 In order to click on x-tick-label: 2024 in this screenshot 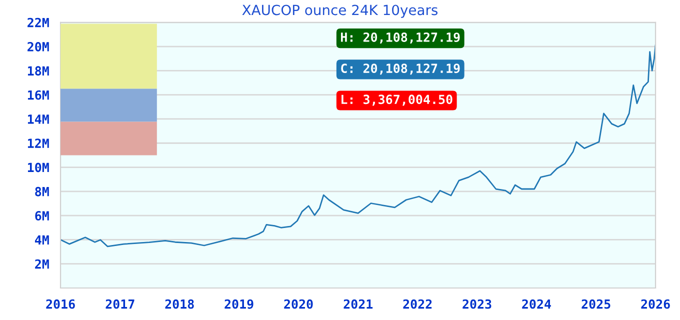, I will do `click(536, 304)`.